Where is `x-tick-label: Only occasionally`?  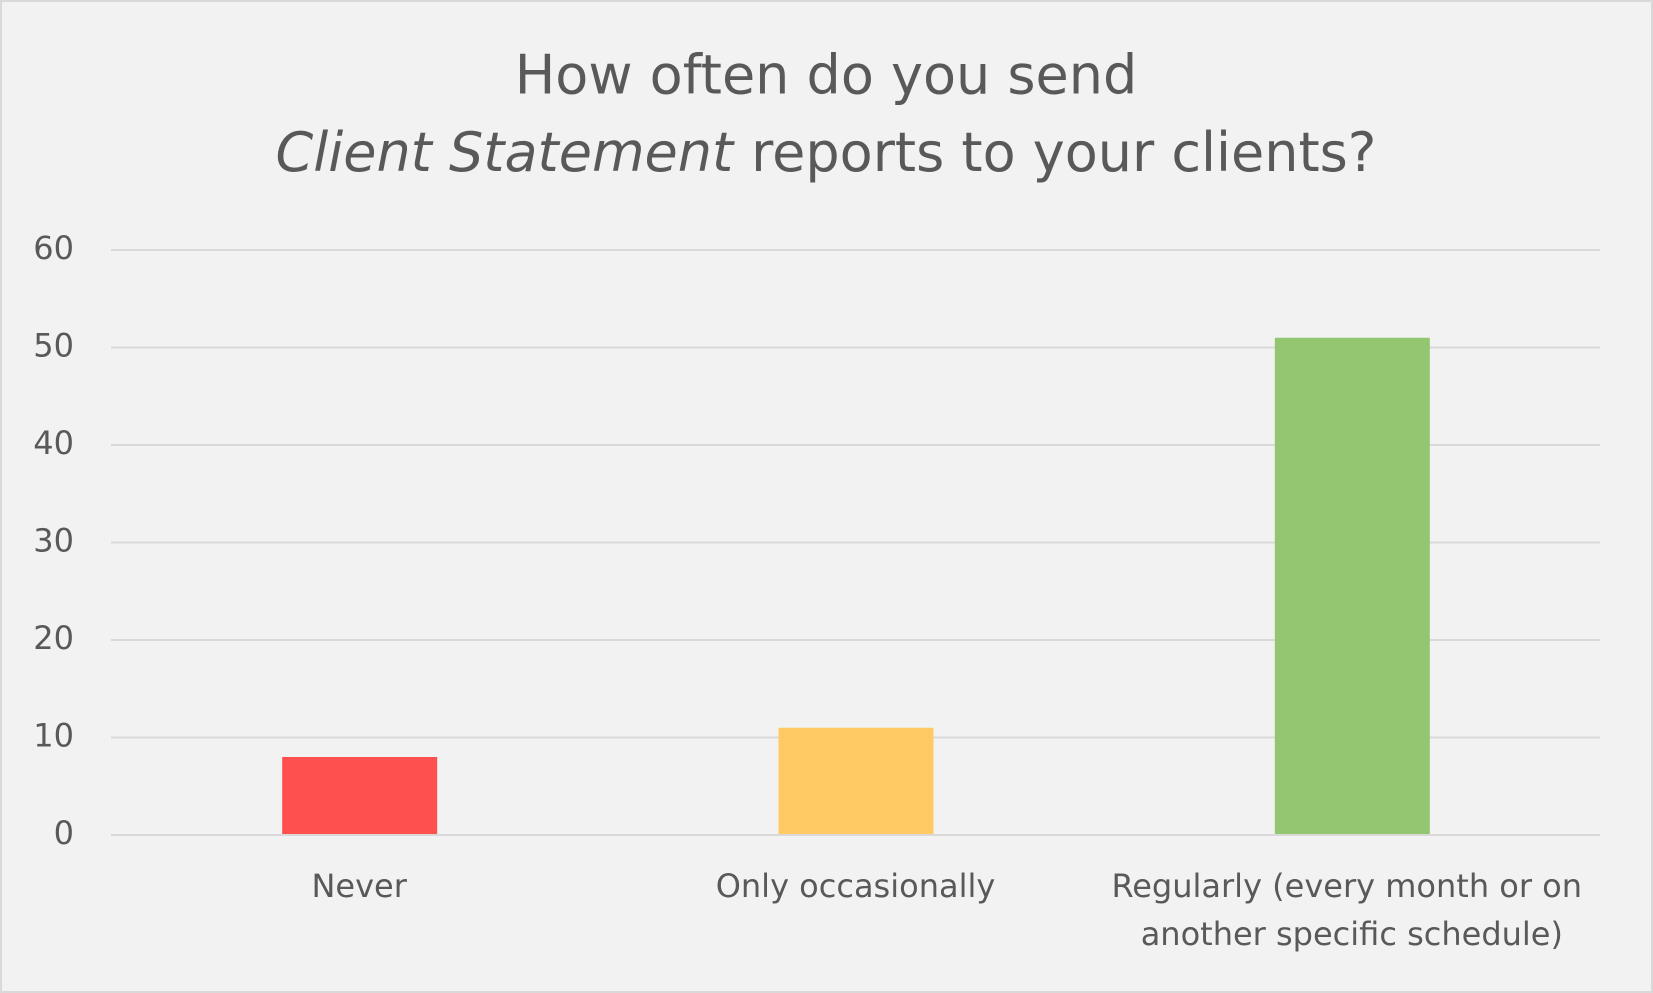
x-tick-label: Only occasionally is located at coordinates (856, 886).